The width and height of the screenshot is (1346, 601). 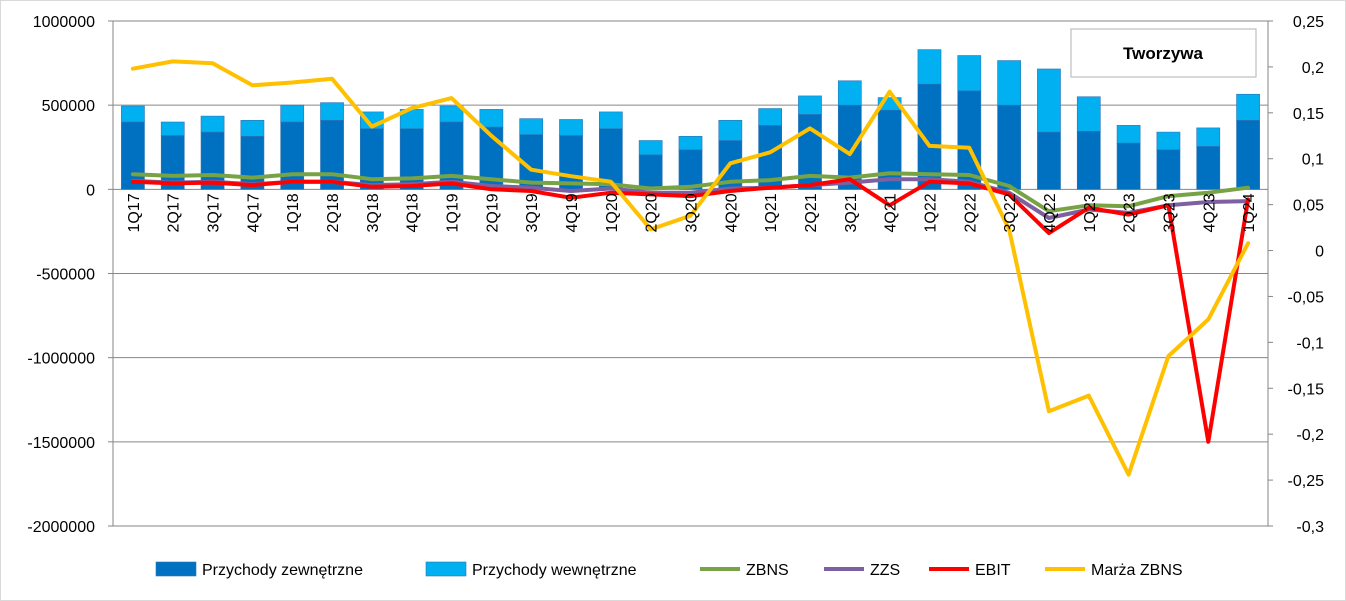 I want to click on x-tick-label: 1Q21, so click(x=771, y=212).